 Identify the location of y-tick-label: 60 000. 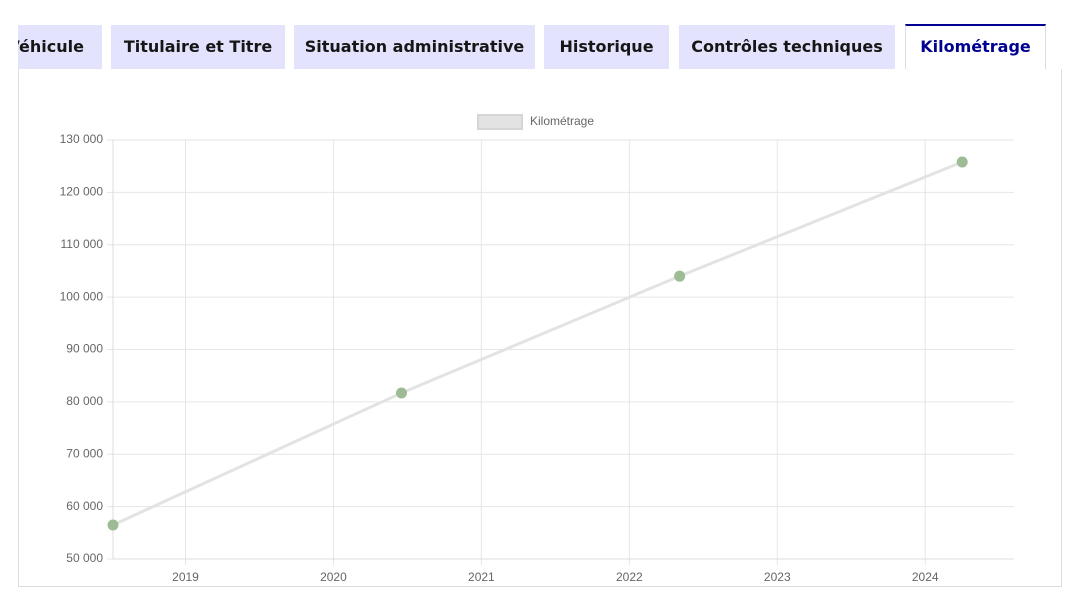
(84, 506).